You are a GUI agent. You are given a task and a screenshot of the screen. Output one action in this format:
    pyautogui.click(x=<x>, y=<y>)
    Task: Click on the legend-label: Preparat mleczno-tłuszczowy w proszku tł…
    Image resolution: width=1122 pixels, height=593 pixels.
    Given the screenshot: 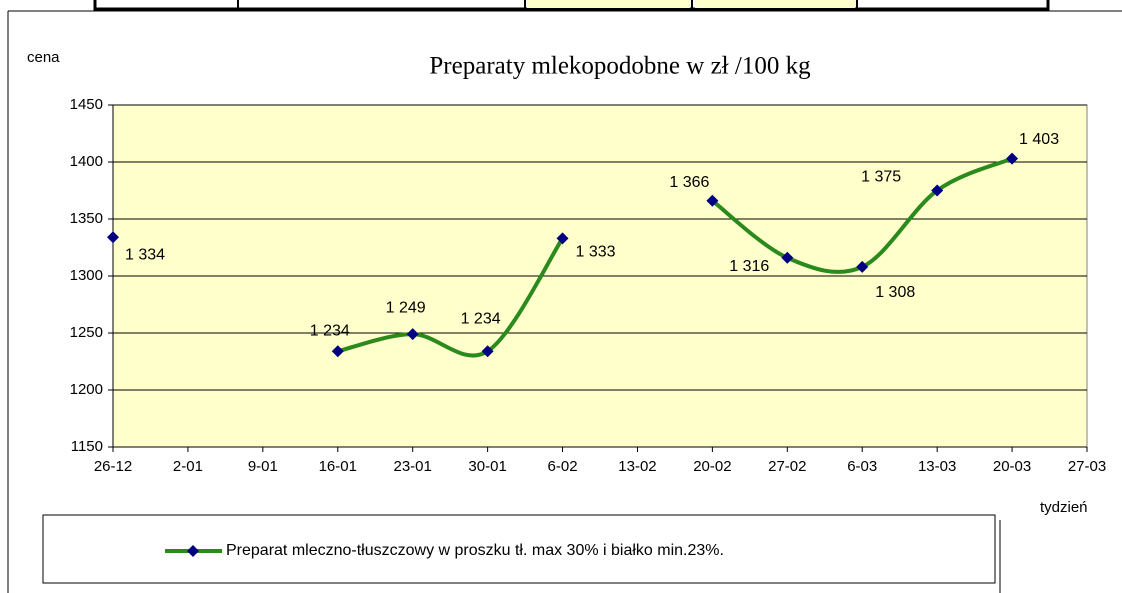 What is the action you would take?
    pyautogui.click(x=475, y=550)
    